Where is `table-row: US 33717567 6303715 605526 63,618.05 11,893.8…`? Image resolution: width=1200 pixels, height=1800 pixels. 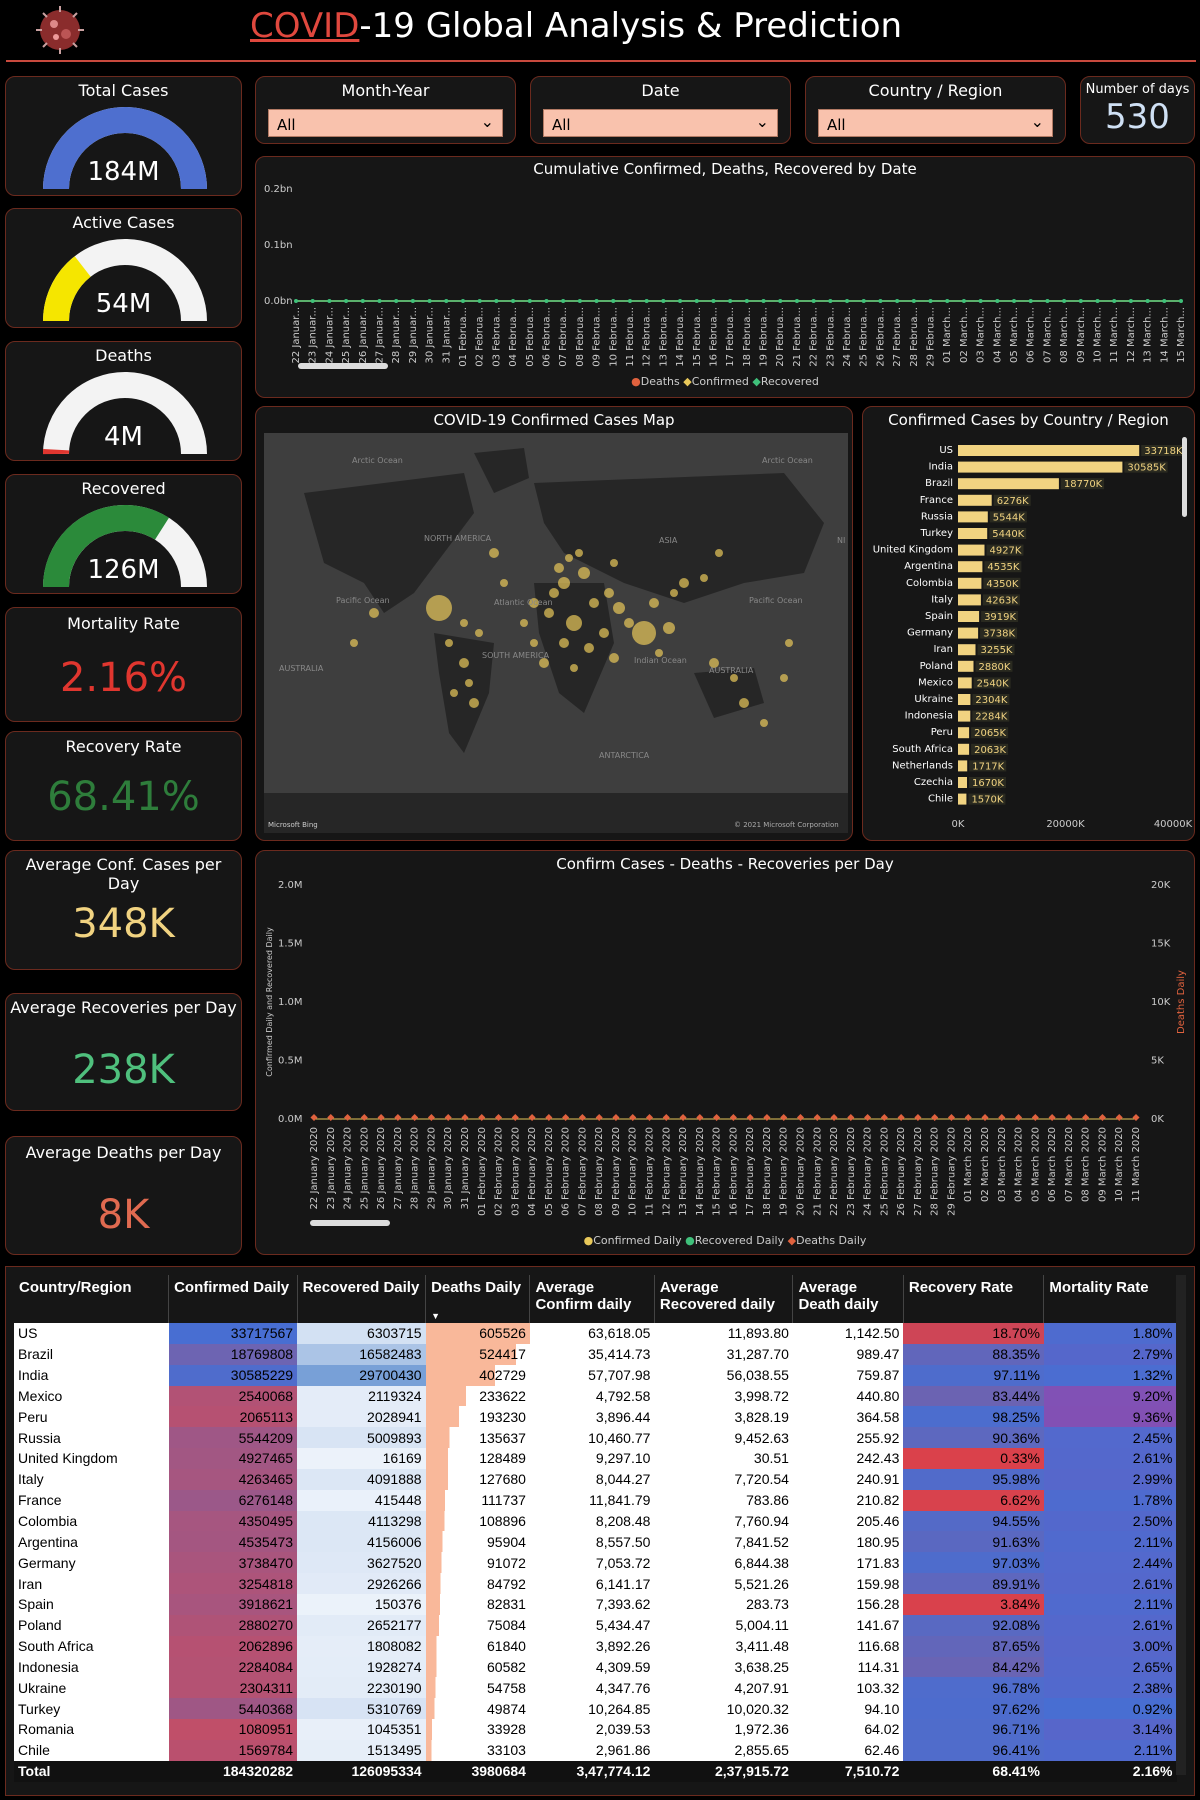
table-row: US 33717567 6303715 605526 63,618.05 11,893.8… is located at coordinates (595, 1333).